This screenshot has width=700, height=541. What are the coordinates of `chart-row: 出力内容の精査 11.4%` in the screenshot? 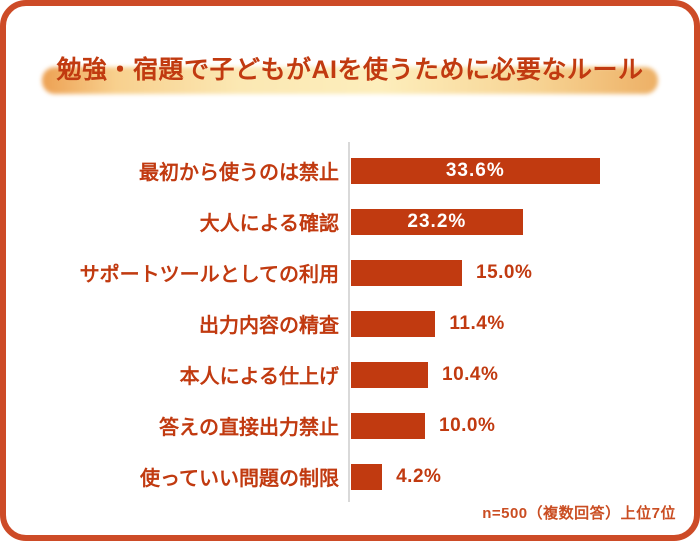 It's located at (350, 323).